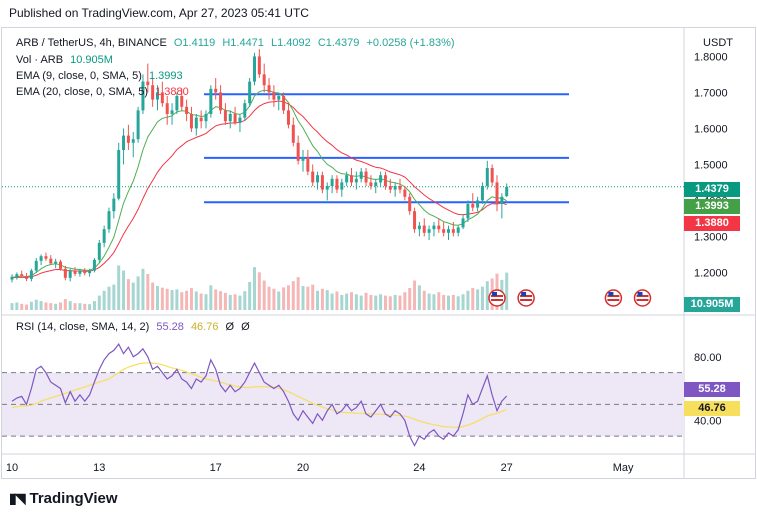  I want to click on legend-rsi-extra1: Ø, so click(230, 327).